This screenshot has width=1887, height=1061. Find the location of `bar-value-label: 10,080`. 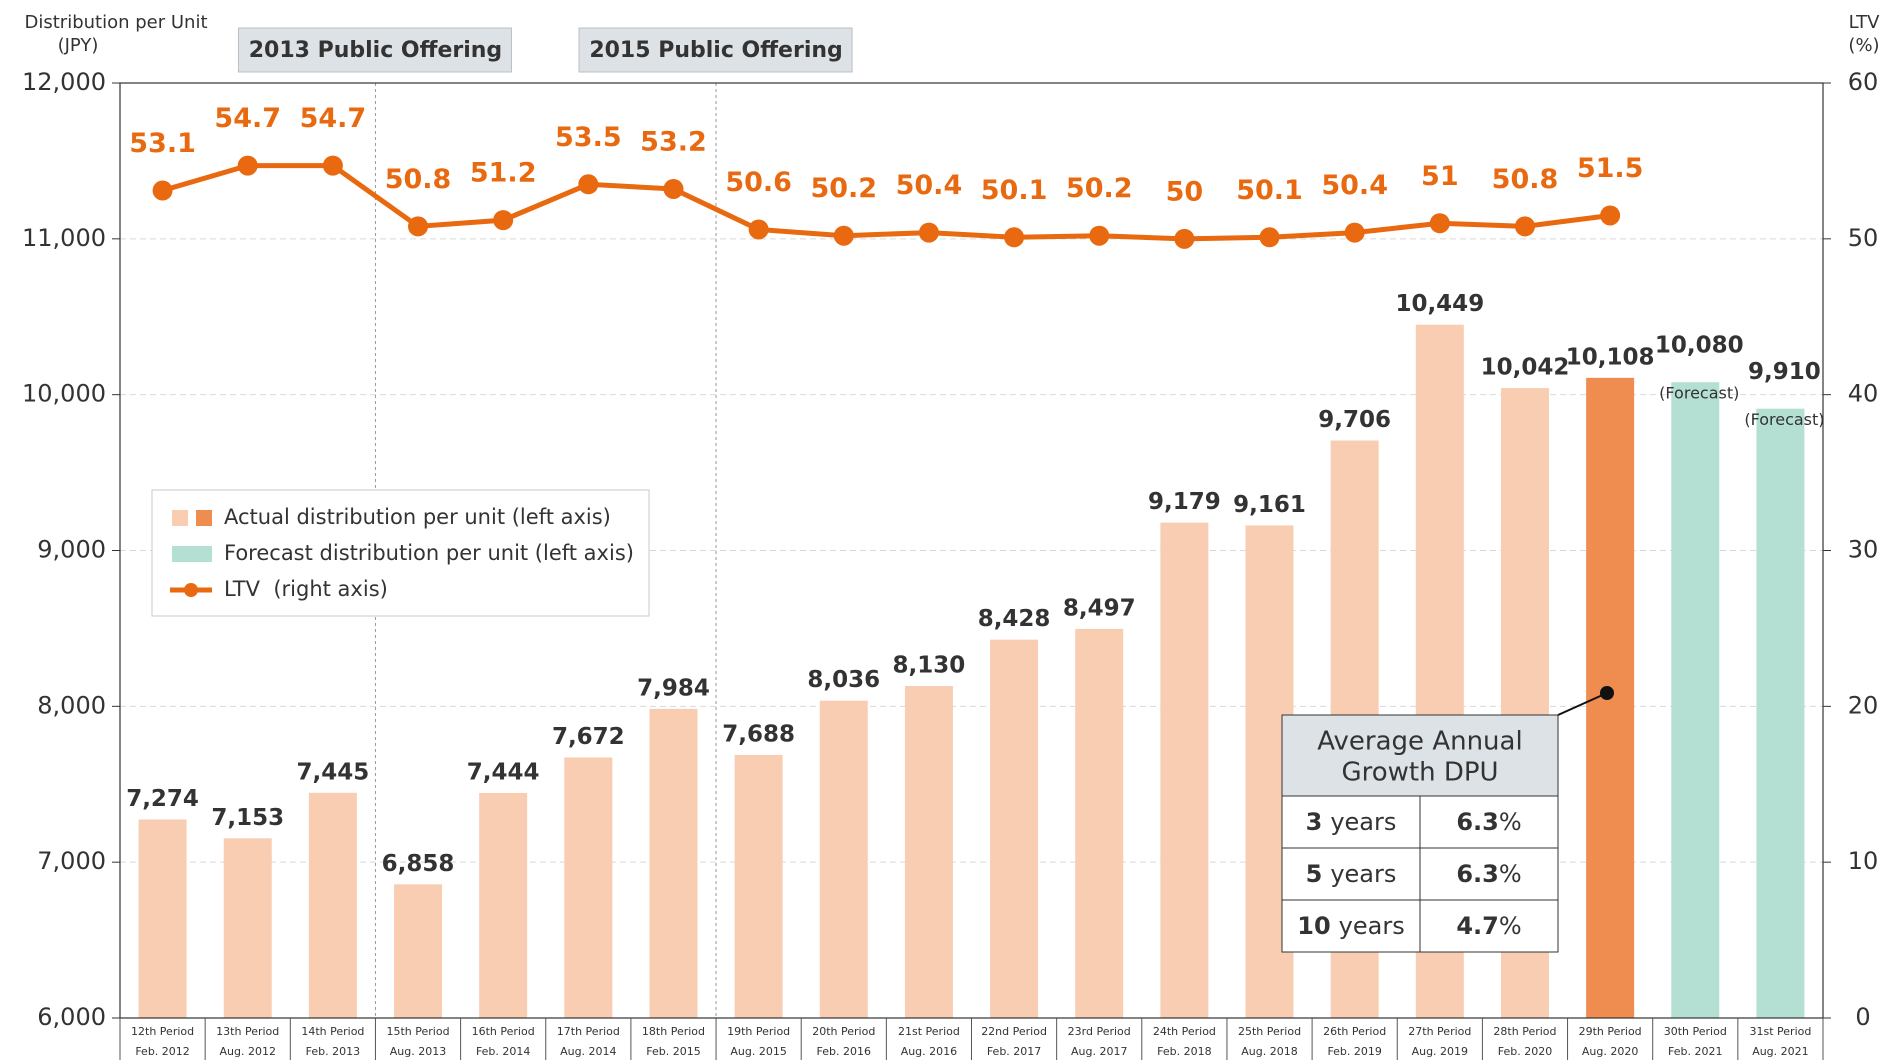

bar-value-label: 10,080 is located at coordinates (1699, 346).